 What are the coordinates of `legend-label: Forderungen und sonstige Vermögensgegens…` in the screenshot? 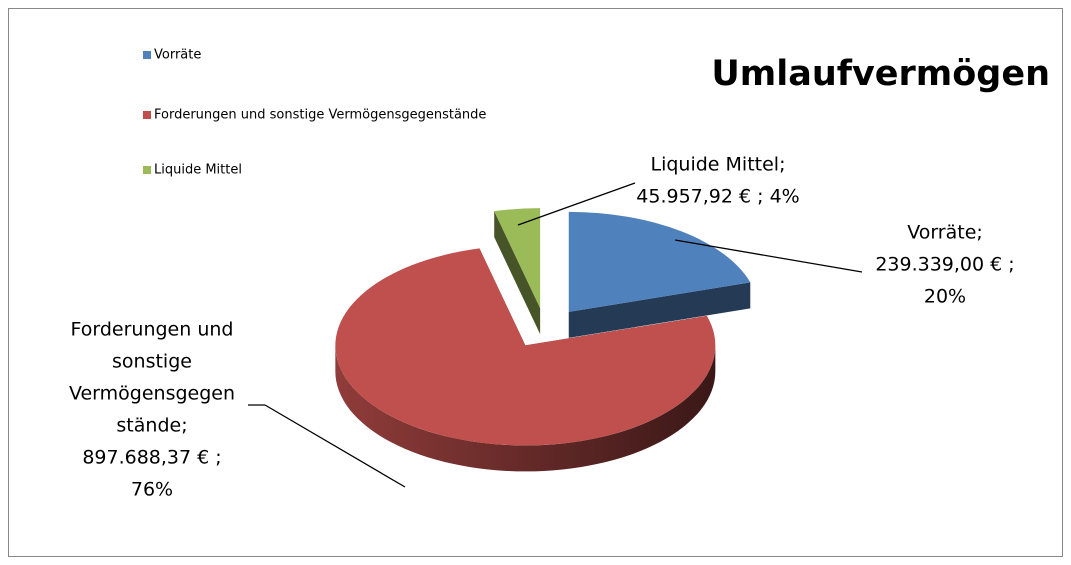 It's located at (320, 115).